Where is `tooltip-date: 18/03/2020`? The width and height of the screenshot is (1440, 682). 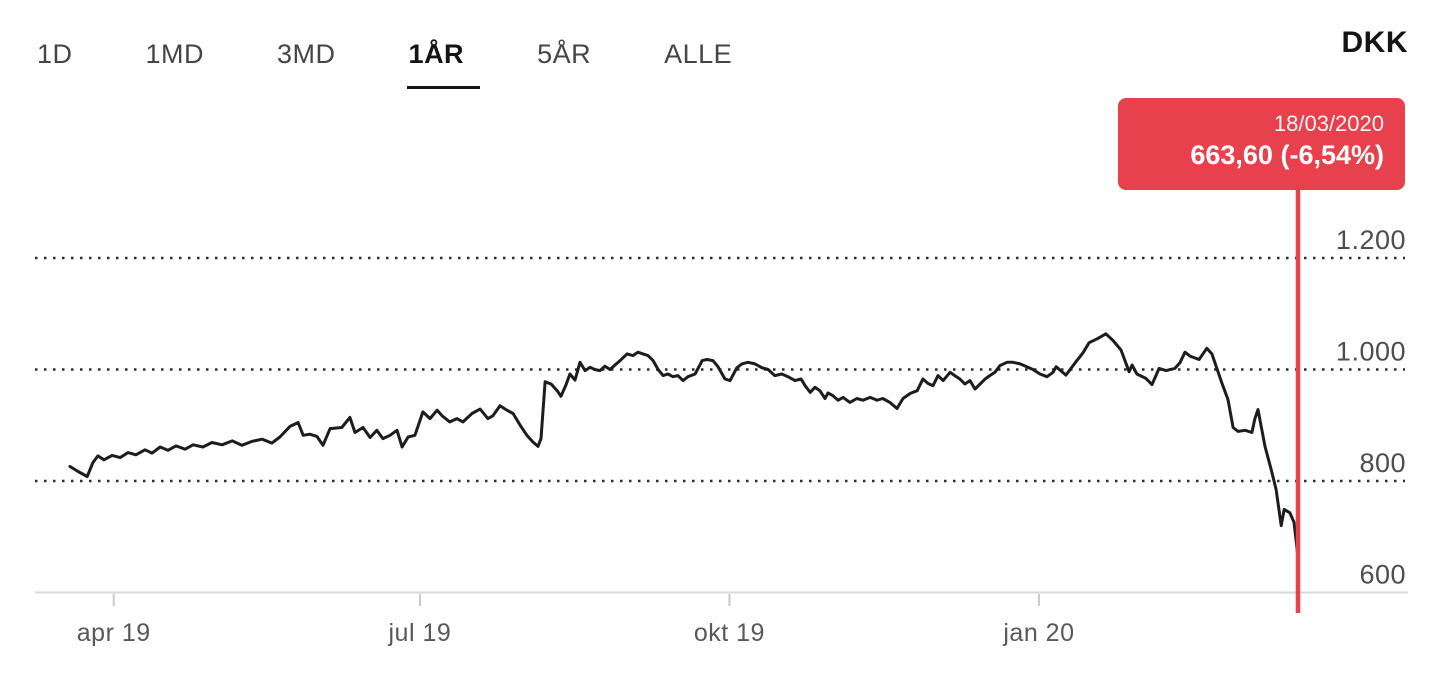
tooltip-date: 18/03/2020 is located at coordinates (1328, 123).